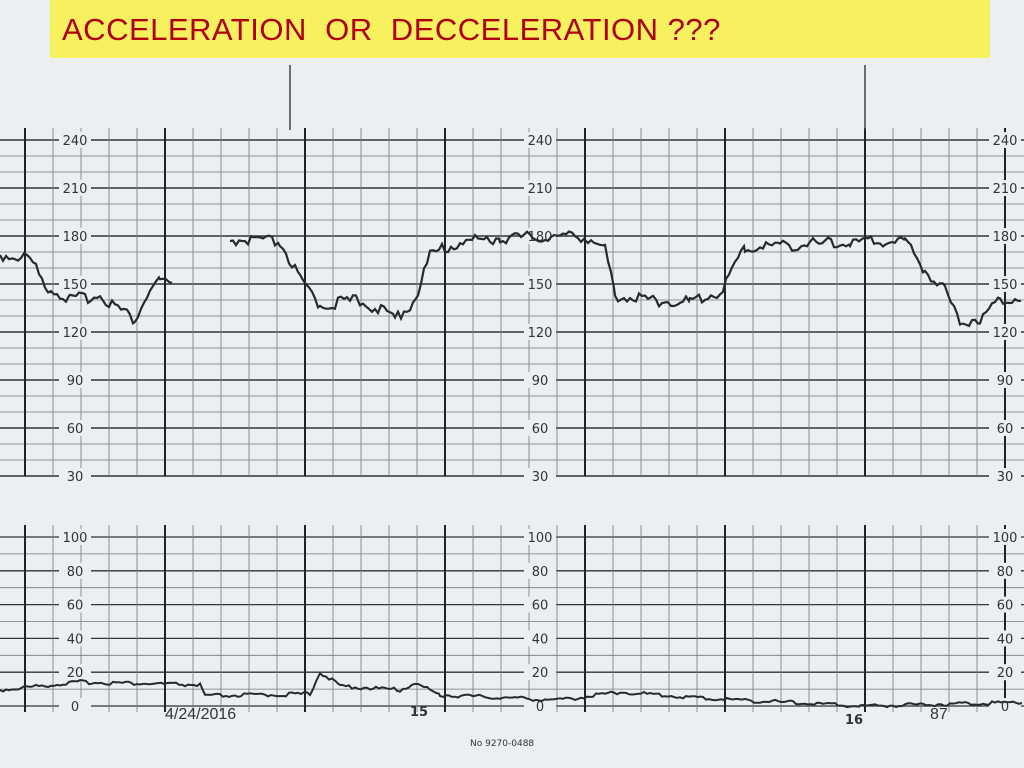  Describe the element at coordinates (854, 720) in the screenshot. I see `page-mark: 16` at that location.